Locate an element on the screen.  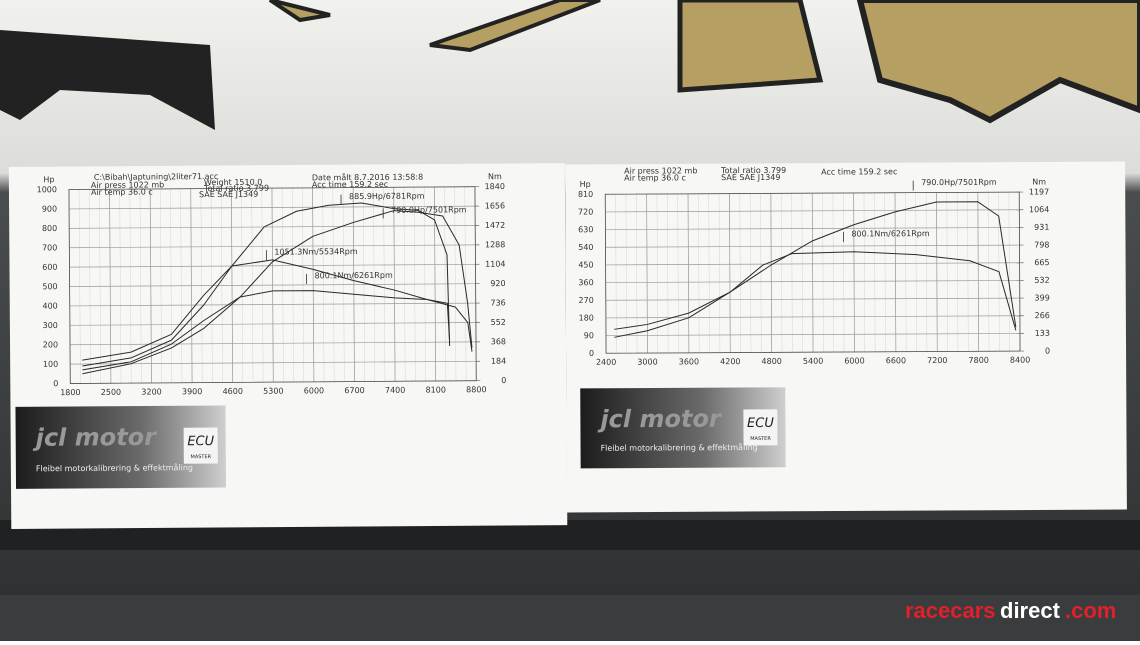
y-tick-label: 90 is located at coordinates (589, 335).